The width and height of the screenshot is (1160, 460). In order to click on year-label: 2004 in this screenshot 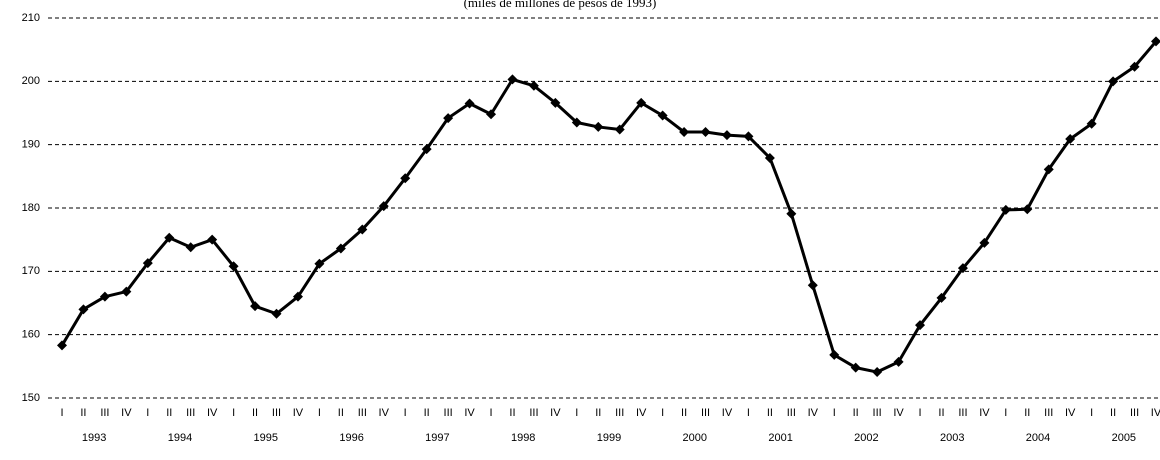, I will do `click(1038, 438)`.